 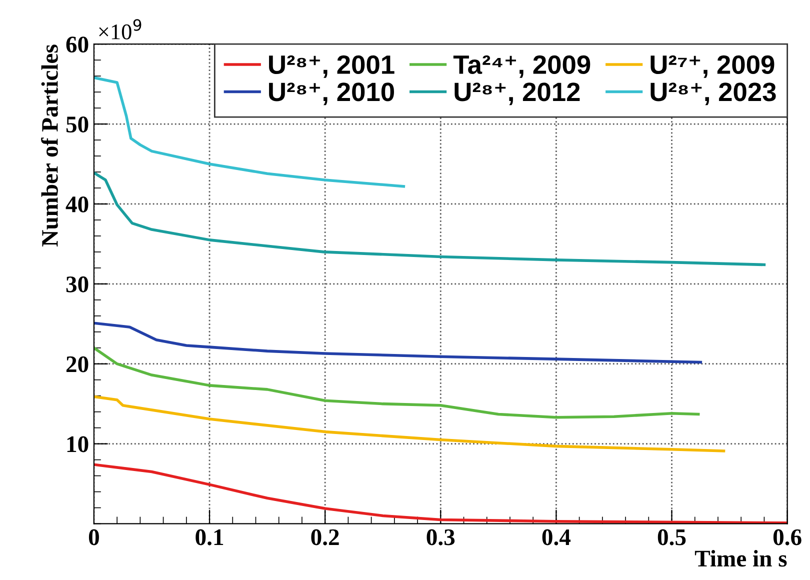 What do you see at coordinates (93, 537) in the screenshot?
I see `x-tick-label: 0` at bounding box center [93, 537].